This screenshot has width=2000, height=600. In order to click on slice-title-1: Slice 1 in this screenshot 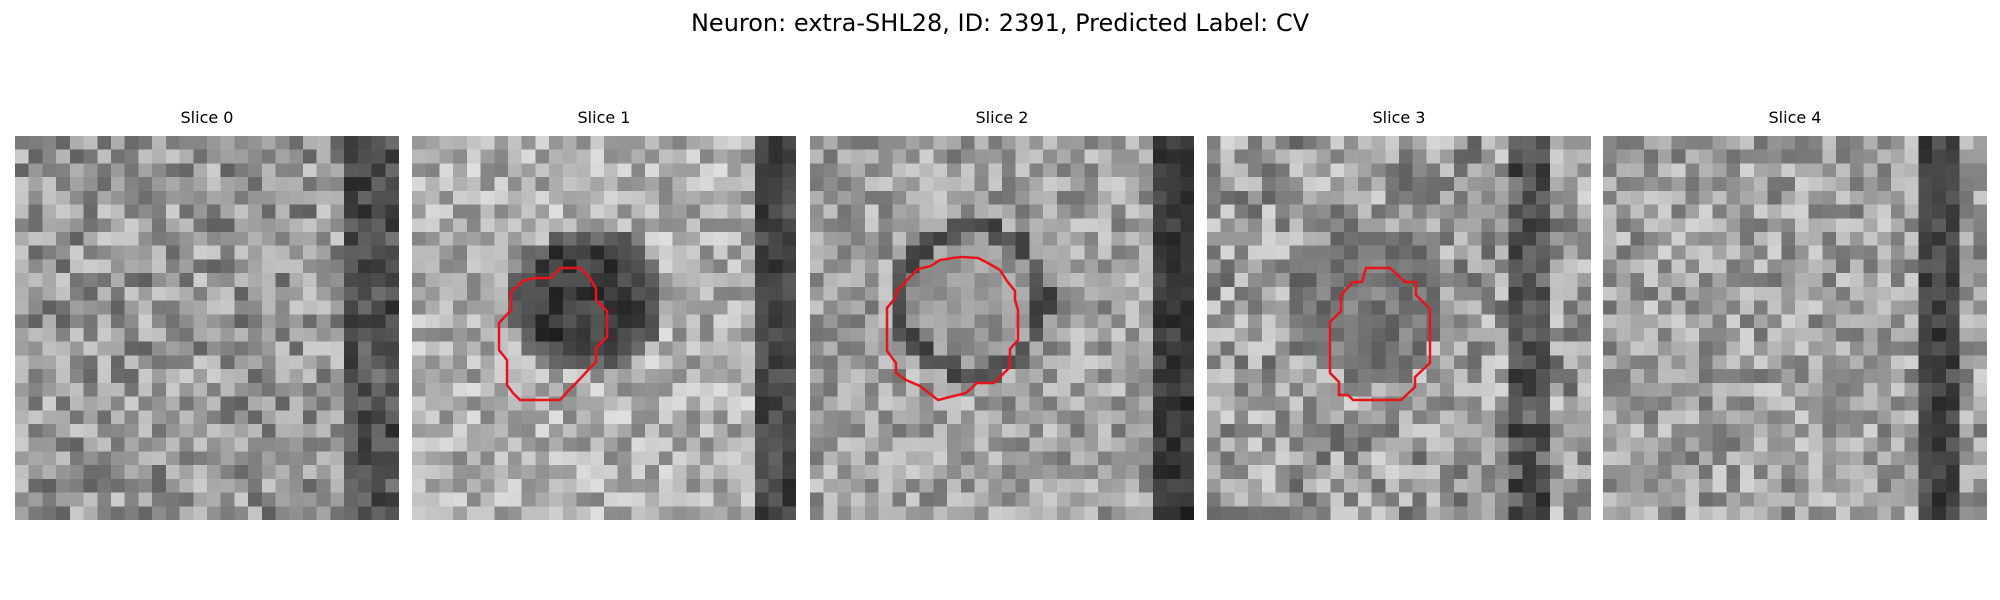, I will do `click(604, 117)`.